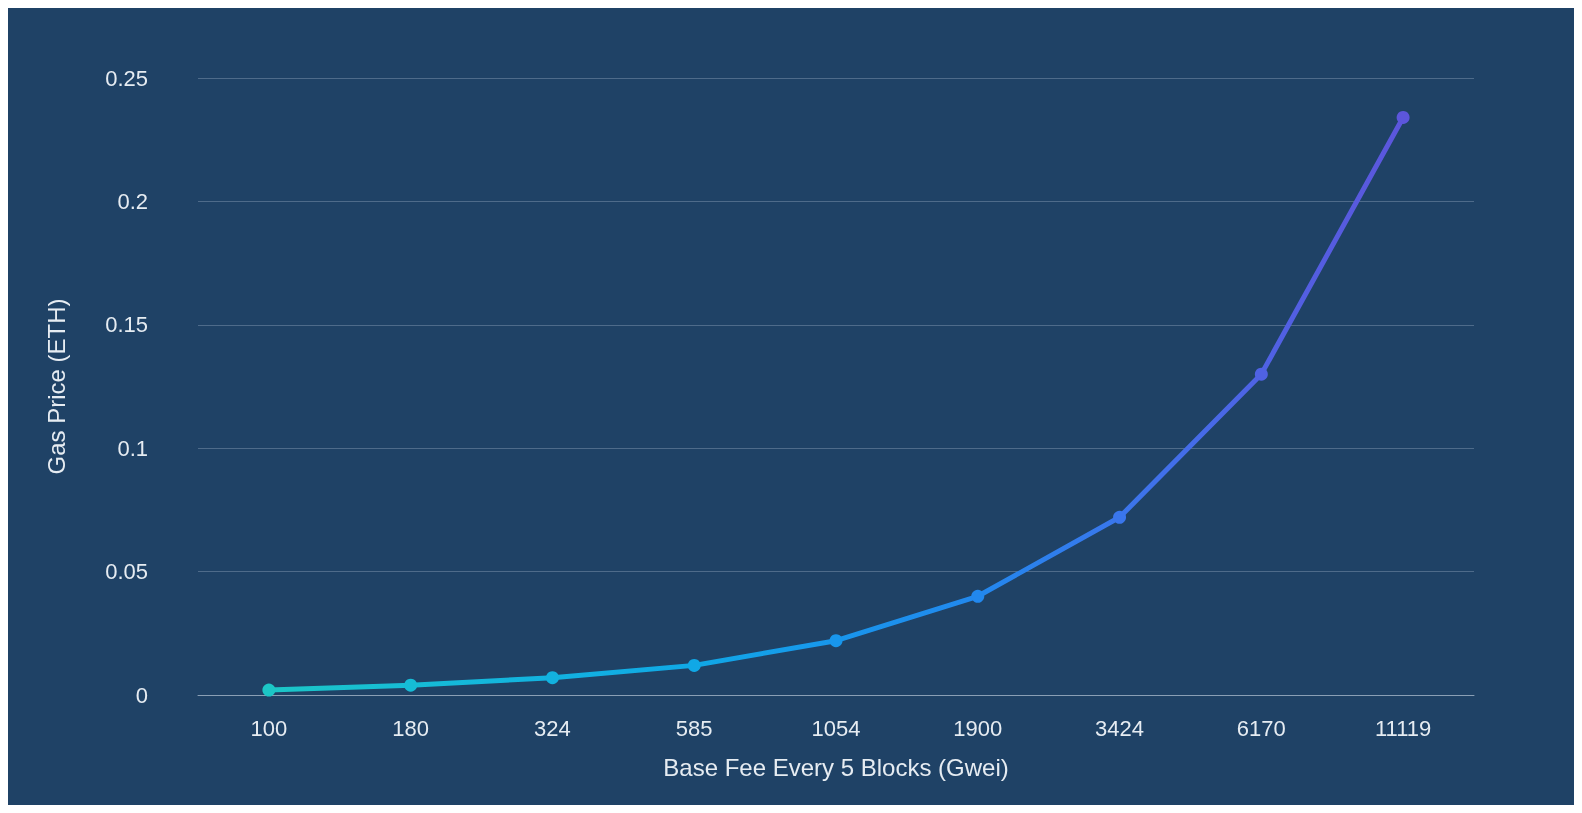  Describe the element at coordinates (411, 728) in the screenshot. I see `x-tick-label: 180` at that location.